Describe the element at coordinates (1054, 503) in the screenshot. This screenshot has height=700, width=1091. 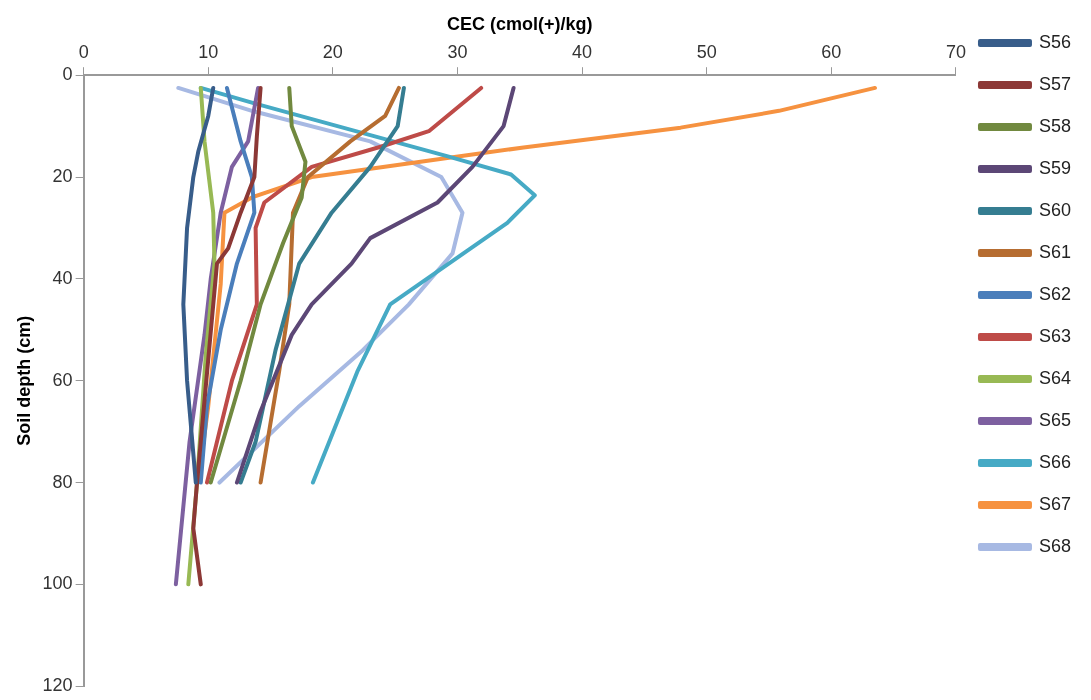
I see `legend-label: S67` at that location.